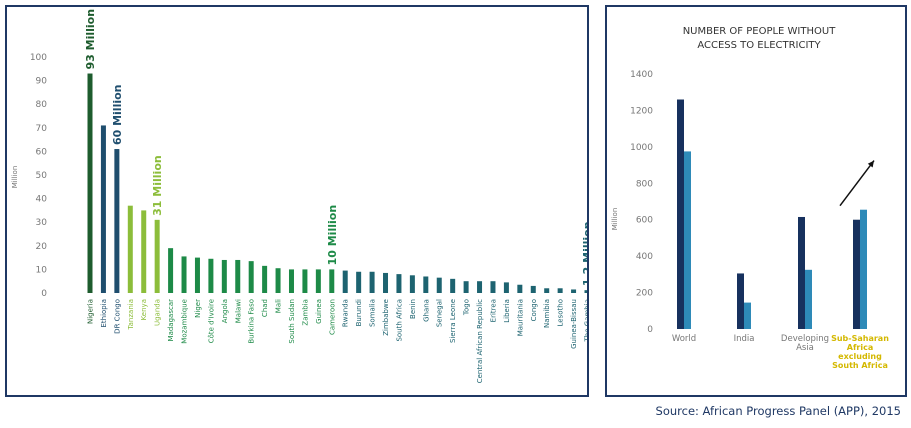  I want to click on y-tick-label: 40, so click(42, 200).